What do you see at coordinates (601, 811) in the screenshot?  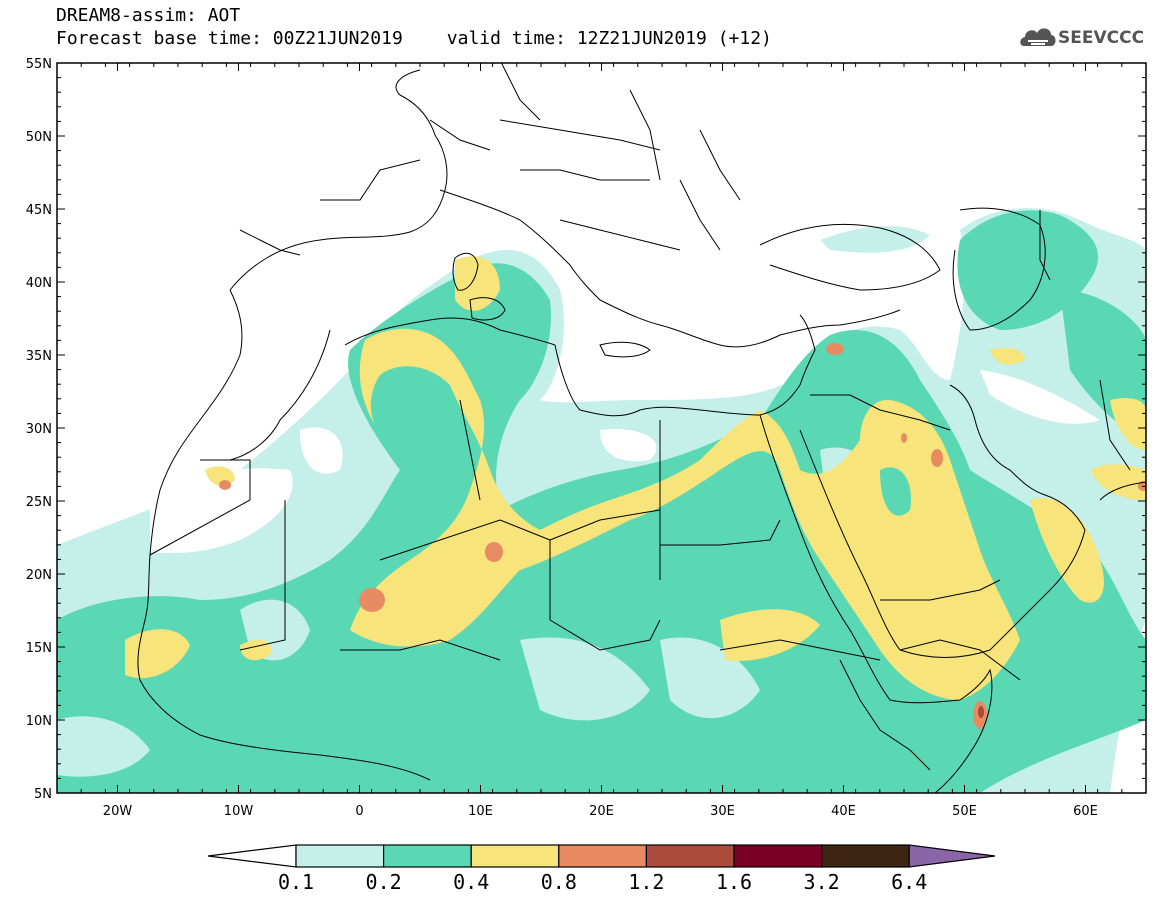 I see `lon-tick-label: 20E` at bounding box center [601, 811].